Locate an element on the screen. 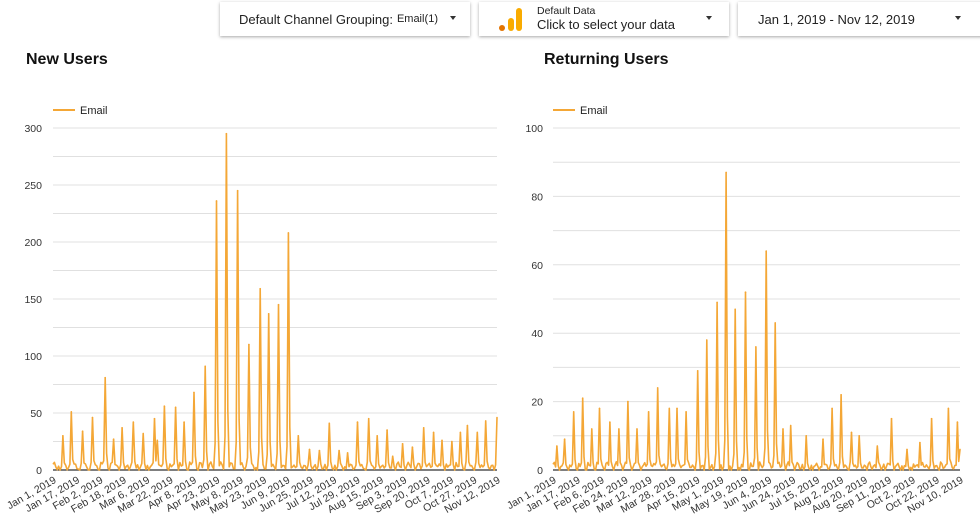 The width and height of the screenshot is (980, 514). data-source-selector: Default Data Click to select your data is located at coordinates (604, 19).